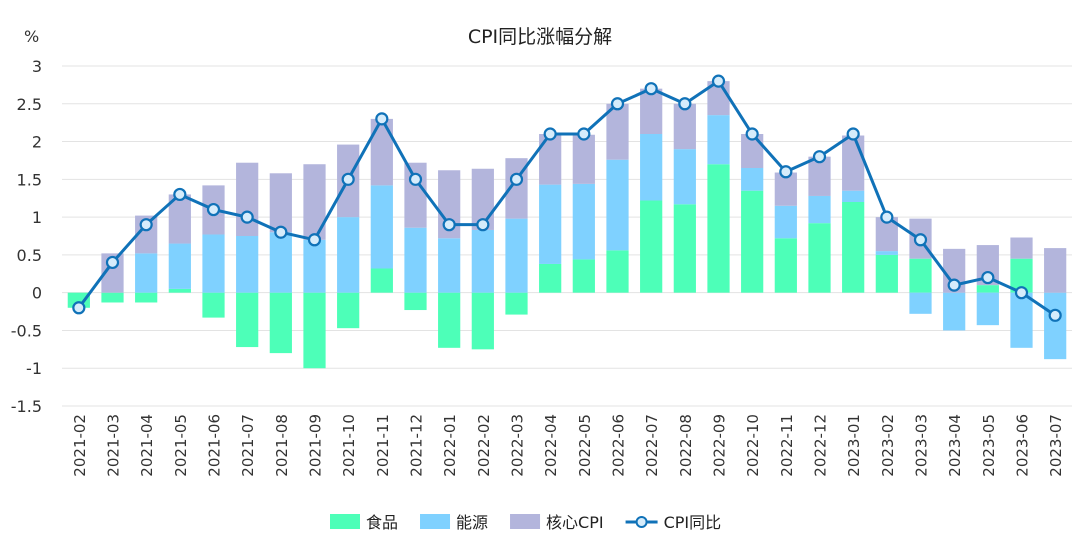 This screenshot has width=1080, height=554. I want to click on y-axis-unit: %, so click(31, 36).